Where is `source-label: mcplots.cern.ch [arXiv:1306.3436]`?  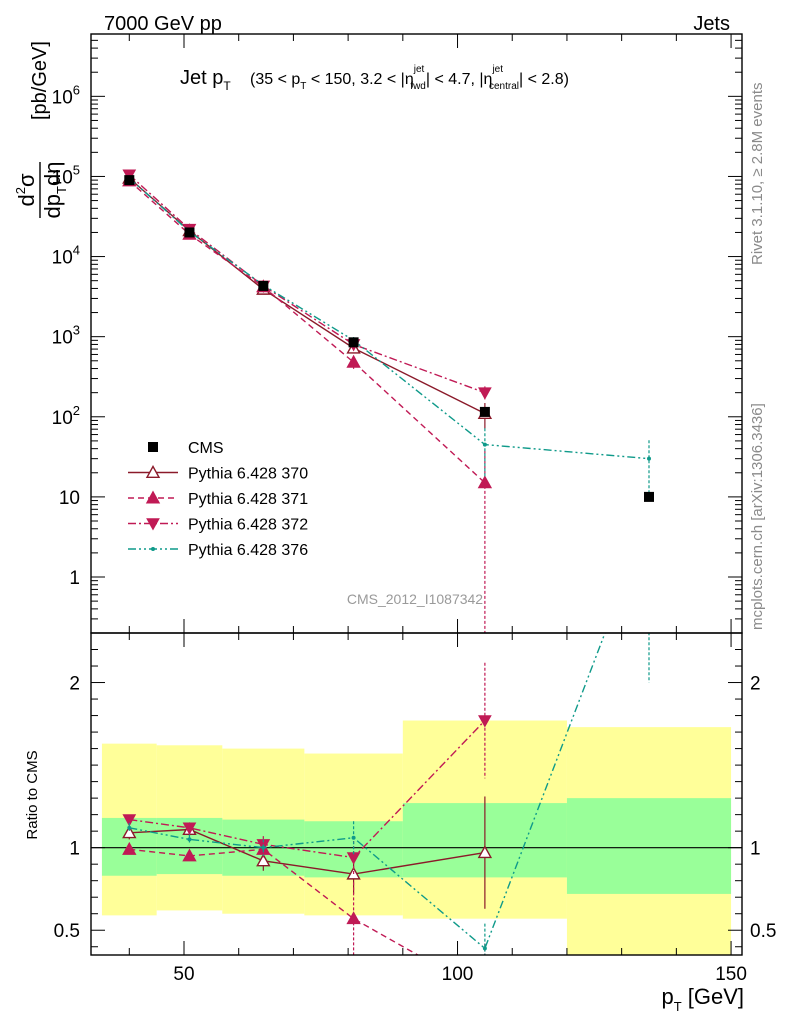 source-label: mcplots.cern.ch [arXiv:1306.3436] is located at coordinates (757, 516).